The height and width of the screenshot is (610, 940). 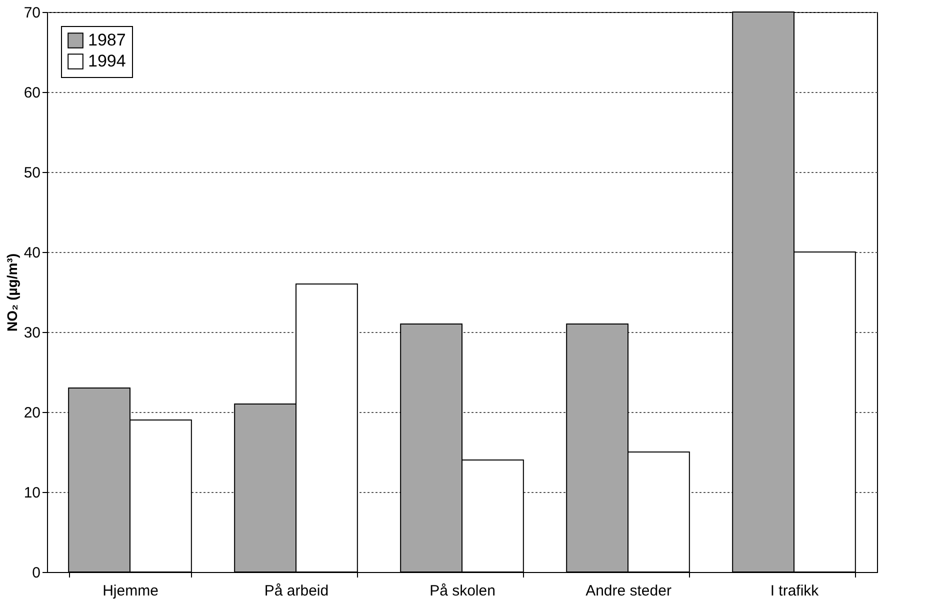 What do you see at coordinates (32, 13) in the screenshot?
I see `y-tick-label: 70` at bounding box center [32, 13].